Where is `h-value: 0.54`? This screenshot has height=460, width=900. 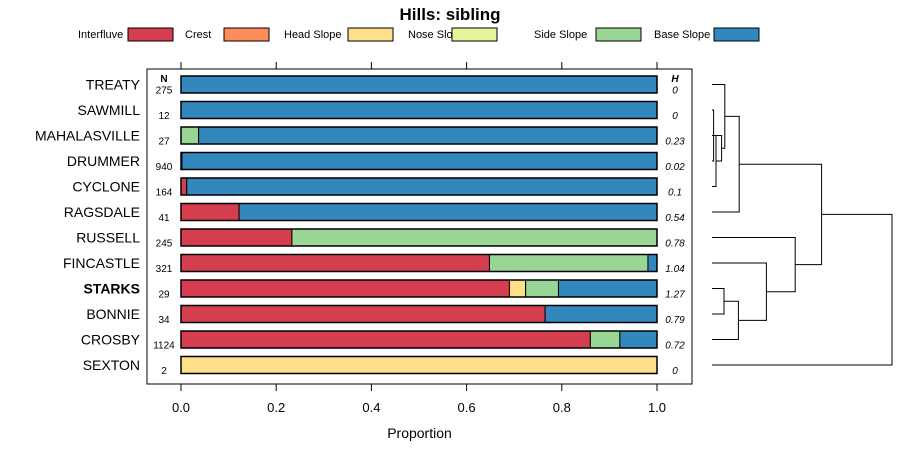
h-value: 0.54 is located at coordinates (675, 218).